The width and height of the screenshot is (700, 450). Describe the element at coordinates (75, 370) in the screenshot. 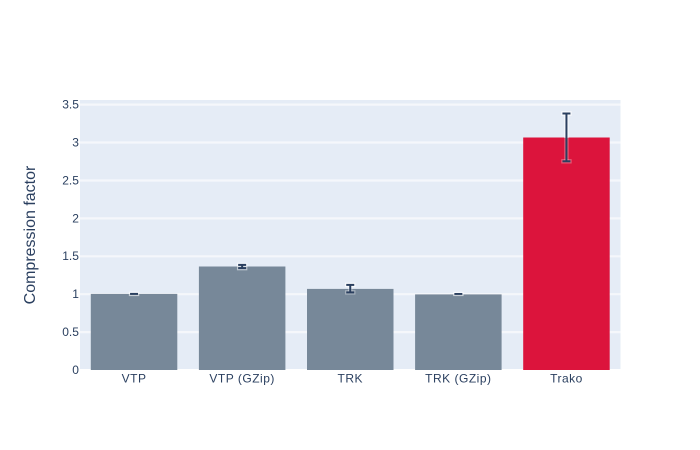

I see `svg-text: 0` at that location.